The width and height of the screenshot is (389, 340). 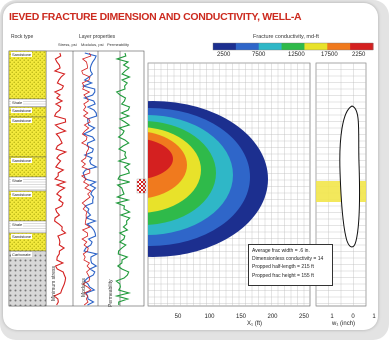 I want to click on stress-header: Stress, psi, so click(x=67, y=44).